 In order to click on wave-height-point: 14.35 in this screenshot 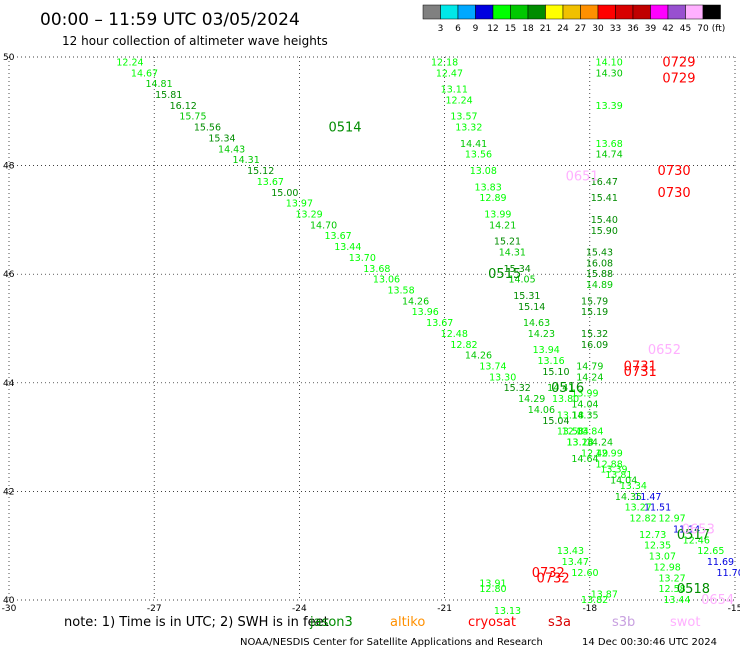, I will do `click(584, 415)`.